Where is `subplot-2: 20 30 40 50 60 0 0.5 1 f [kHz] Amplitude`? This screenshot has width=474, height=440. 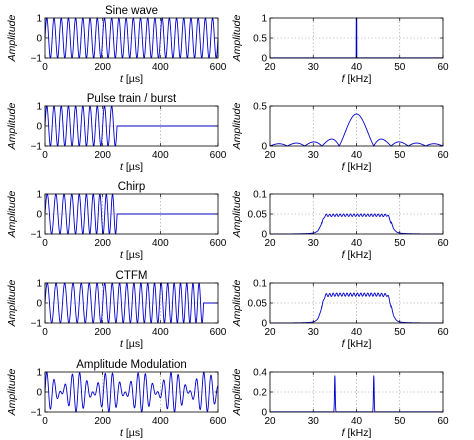
subplot-2: 20 30 40 50 60 0 0.5 1 f [kHz] Amplitude is located at coordinates (340, 50).